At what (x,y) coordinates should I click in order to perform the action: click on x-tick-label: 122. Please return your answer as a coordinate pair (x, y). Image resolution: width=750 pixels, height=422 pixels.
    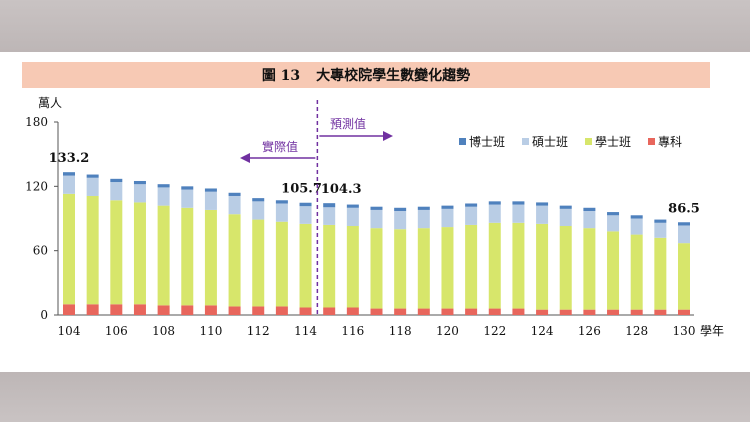
    Looking at the image, I should click on (494, 331).